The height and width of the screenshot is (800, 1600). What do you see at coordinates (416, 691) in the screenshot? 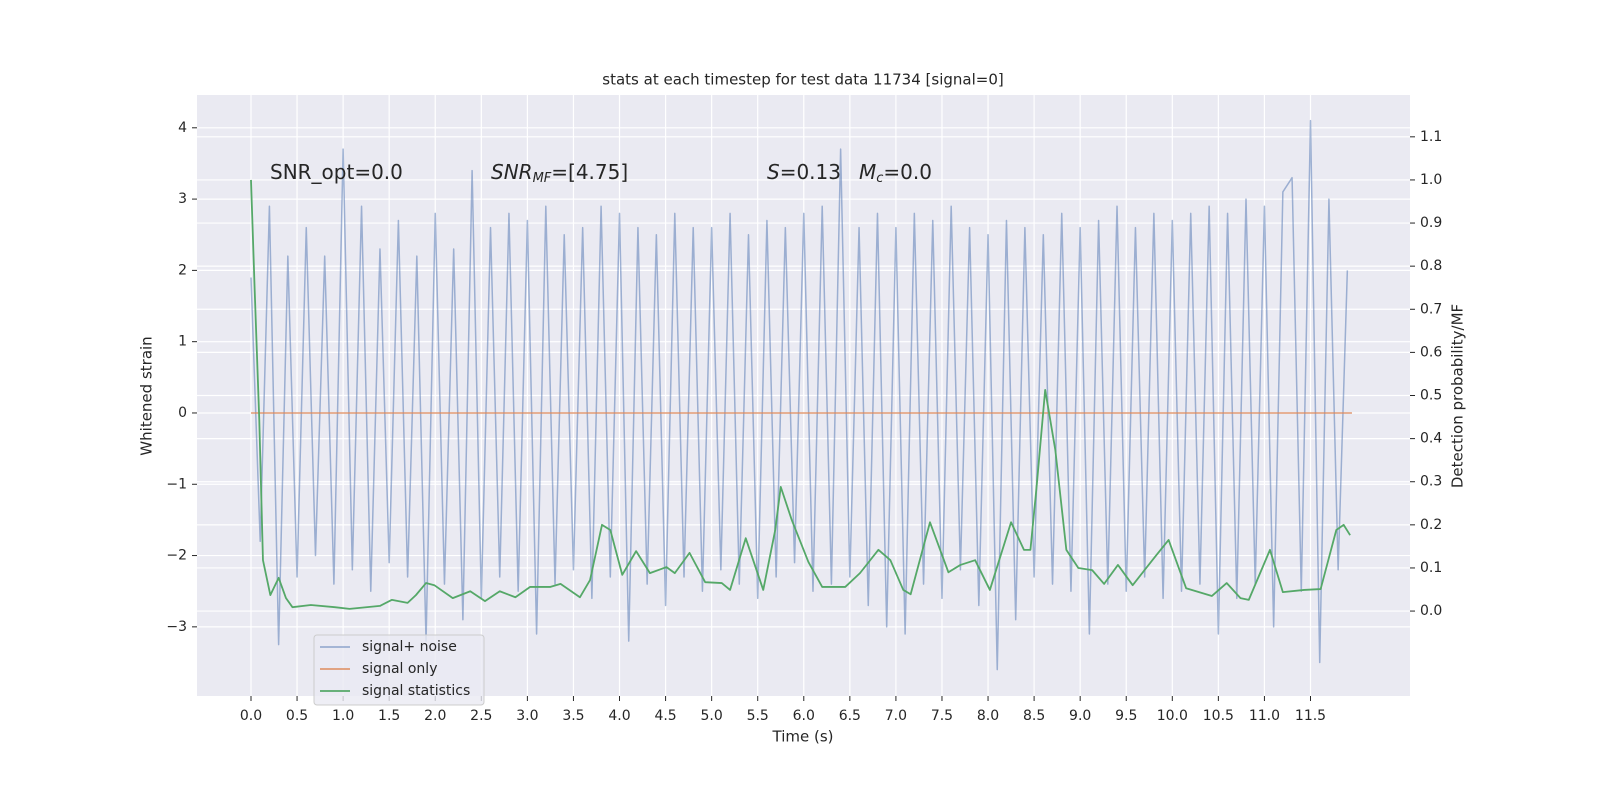
I see `legend-label: signal statistics` at bounding box center [416, 691].